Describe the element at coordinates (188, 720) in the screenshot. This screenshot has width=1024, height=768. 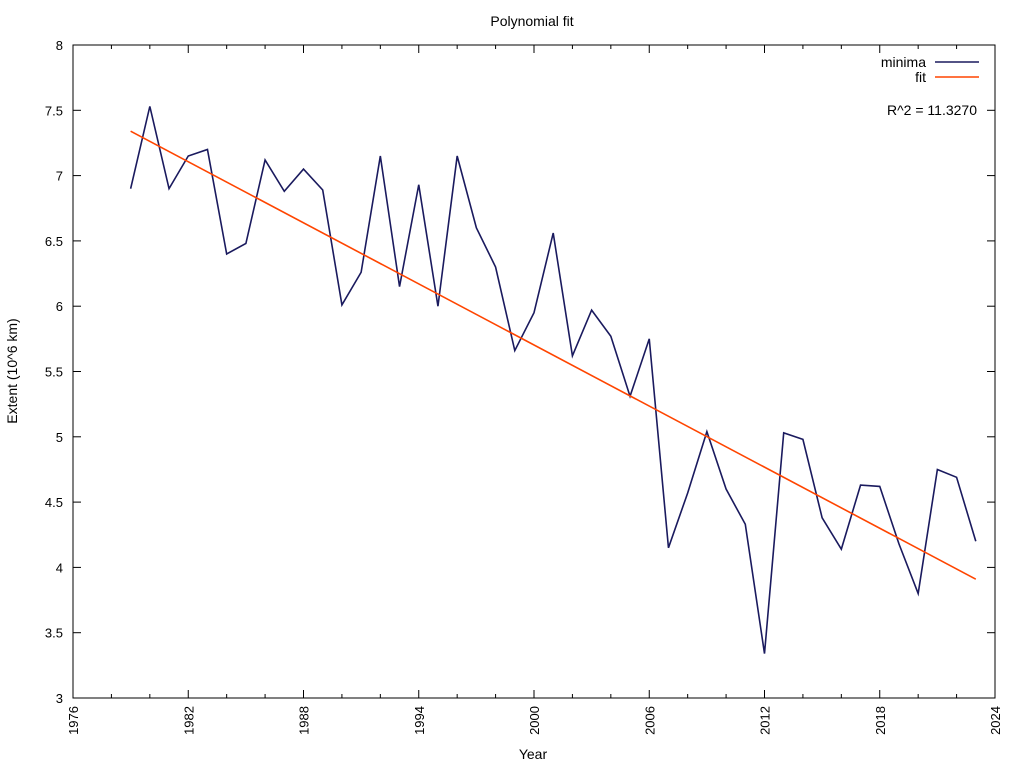
I see `x-tick-label: 1982` at that location.